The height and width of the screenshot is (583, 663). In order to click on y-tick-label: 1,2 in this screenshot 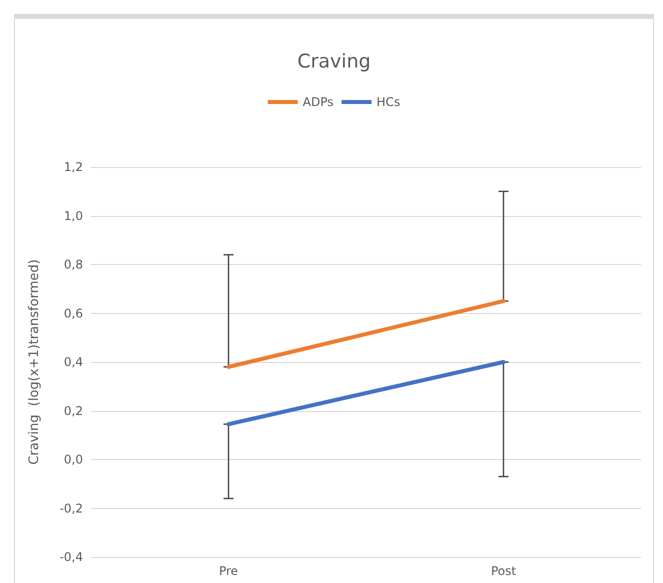, I will do `click(73, 167)`.